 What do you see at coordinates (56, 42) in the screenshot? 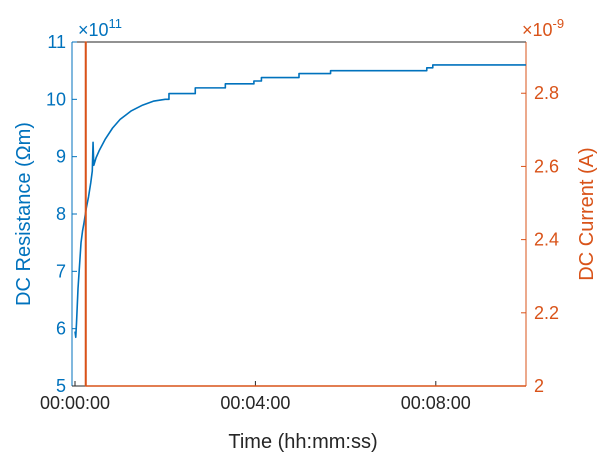
I see `left-tick-label: 11` at bounding box center [56, 42].